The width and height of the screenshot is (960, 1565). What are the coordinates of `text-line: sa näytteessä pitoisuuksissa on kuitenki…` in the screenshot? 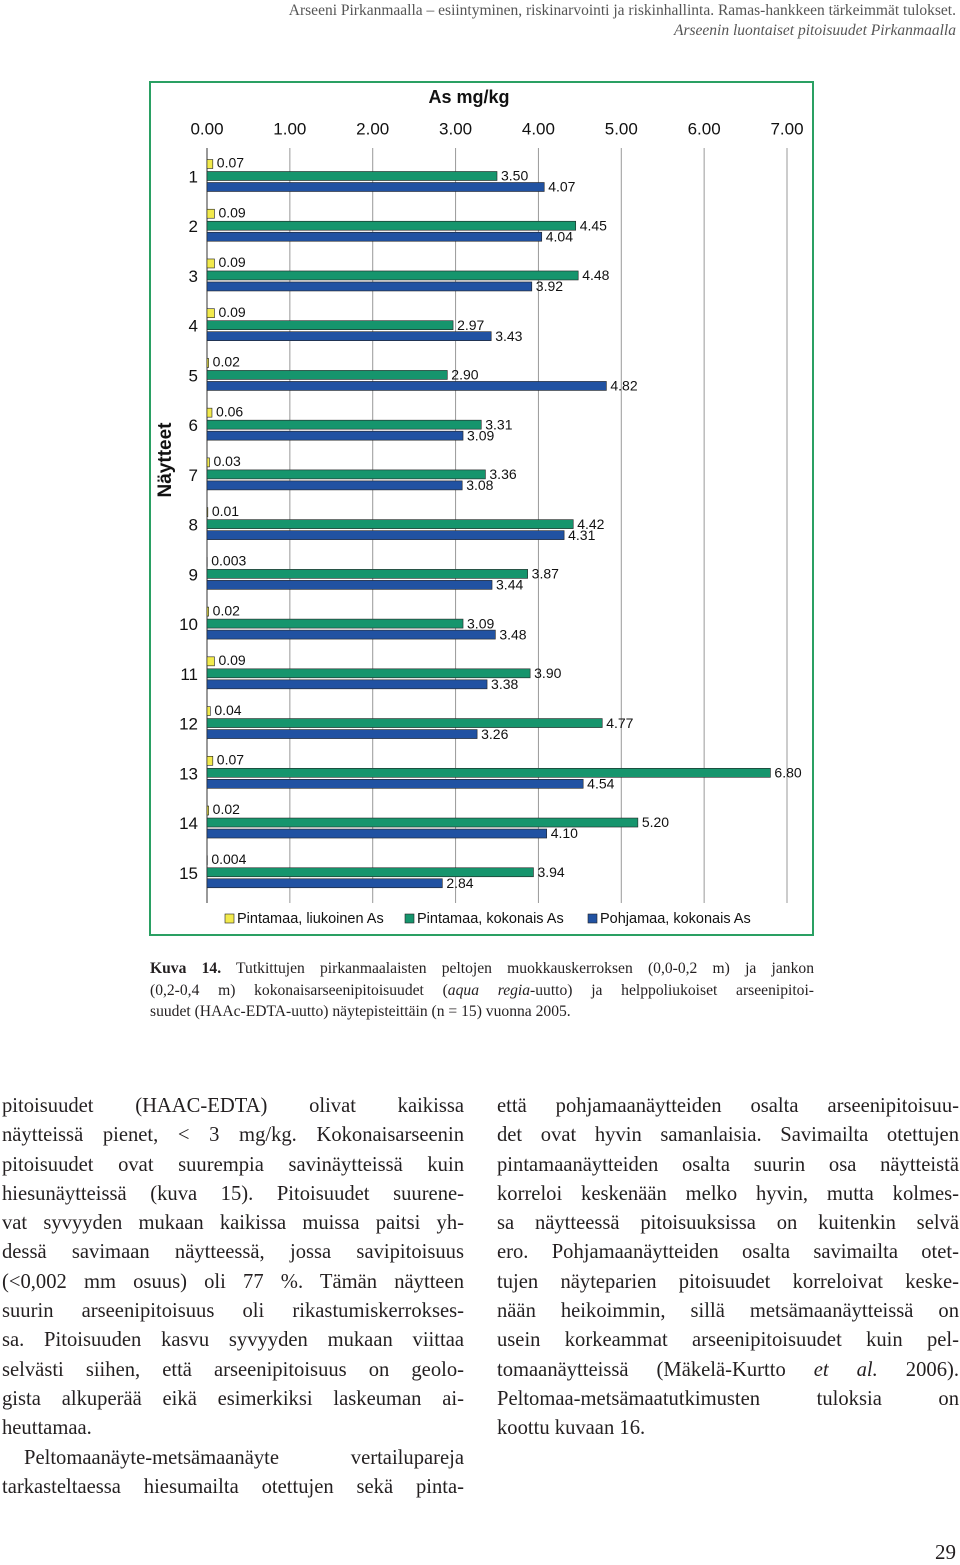 It's located at (728, 1223).